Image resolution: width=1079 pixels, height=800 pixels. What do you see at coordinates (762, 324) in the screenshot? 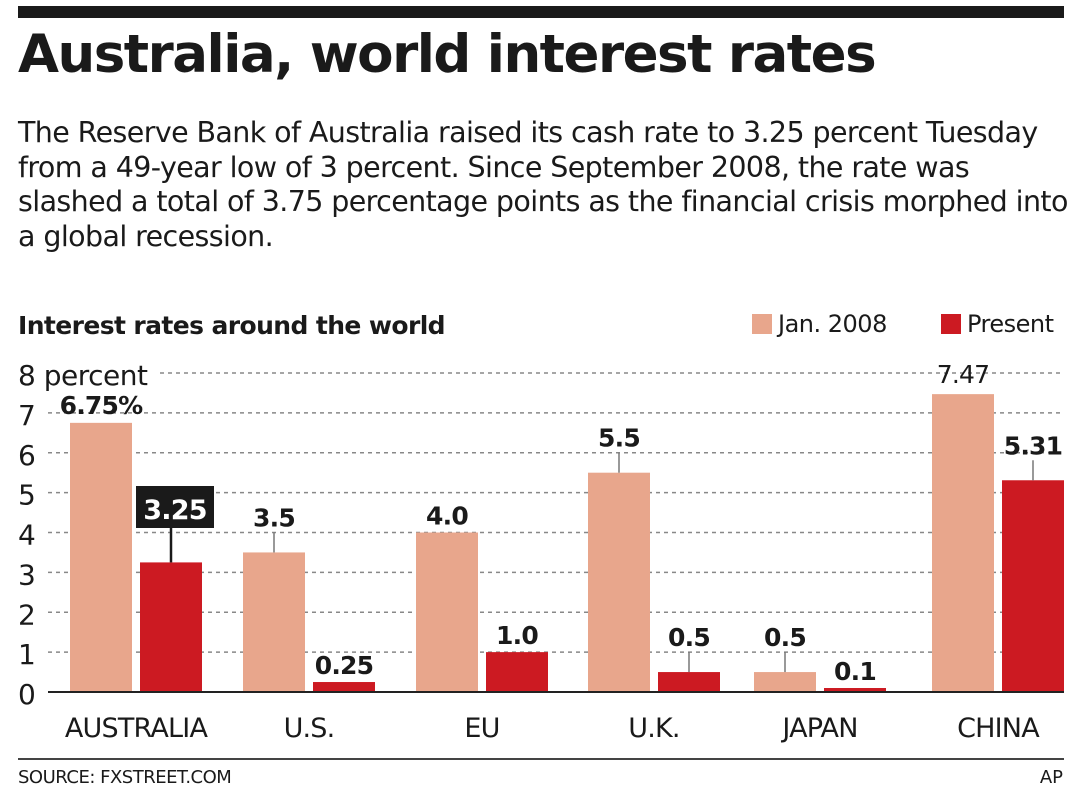
I see `legend-swatch-jan-2008` at bounding box center [762, 324].